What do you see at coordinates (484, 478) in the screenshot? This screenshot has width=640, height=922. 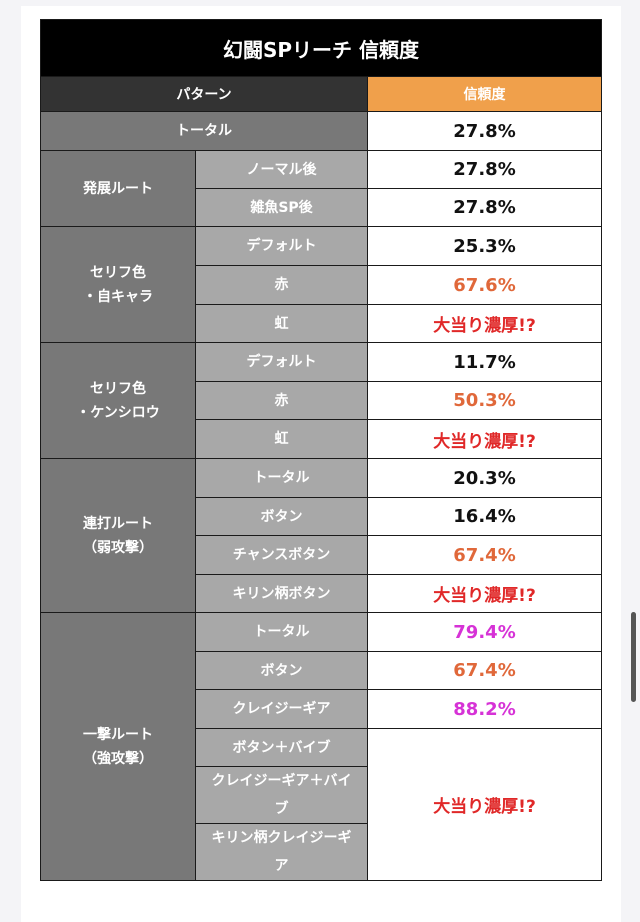 I see `value-cell: 20.3%` at bounding box center [484, 478].